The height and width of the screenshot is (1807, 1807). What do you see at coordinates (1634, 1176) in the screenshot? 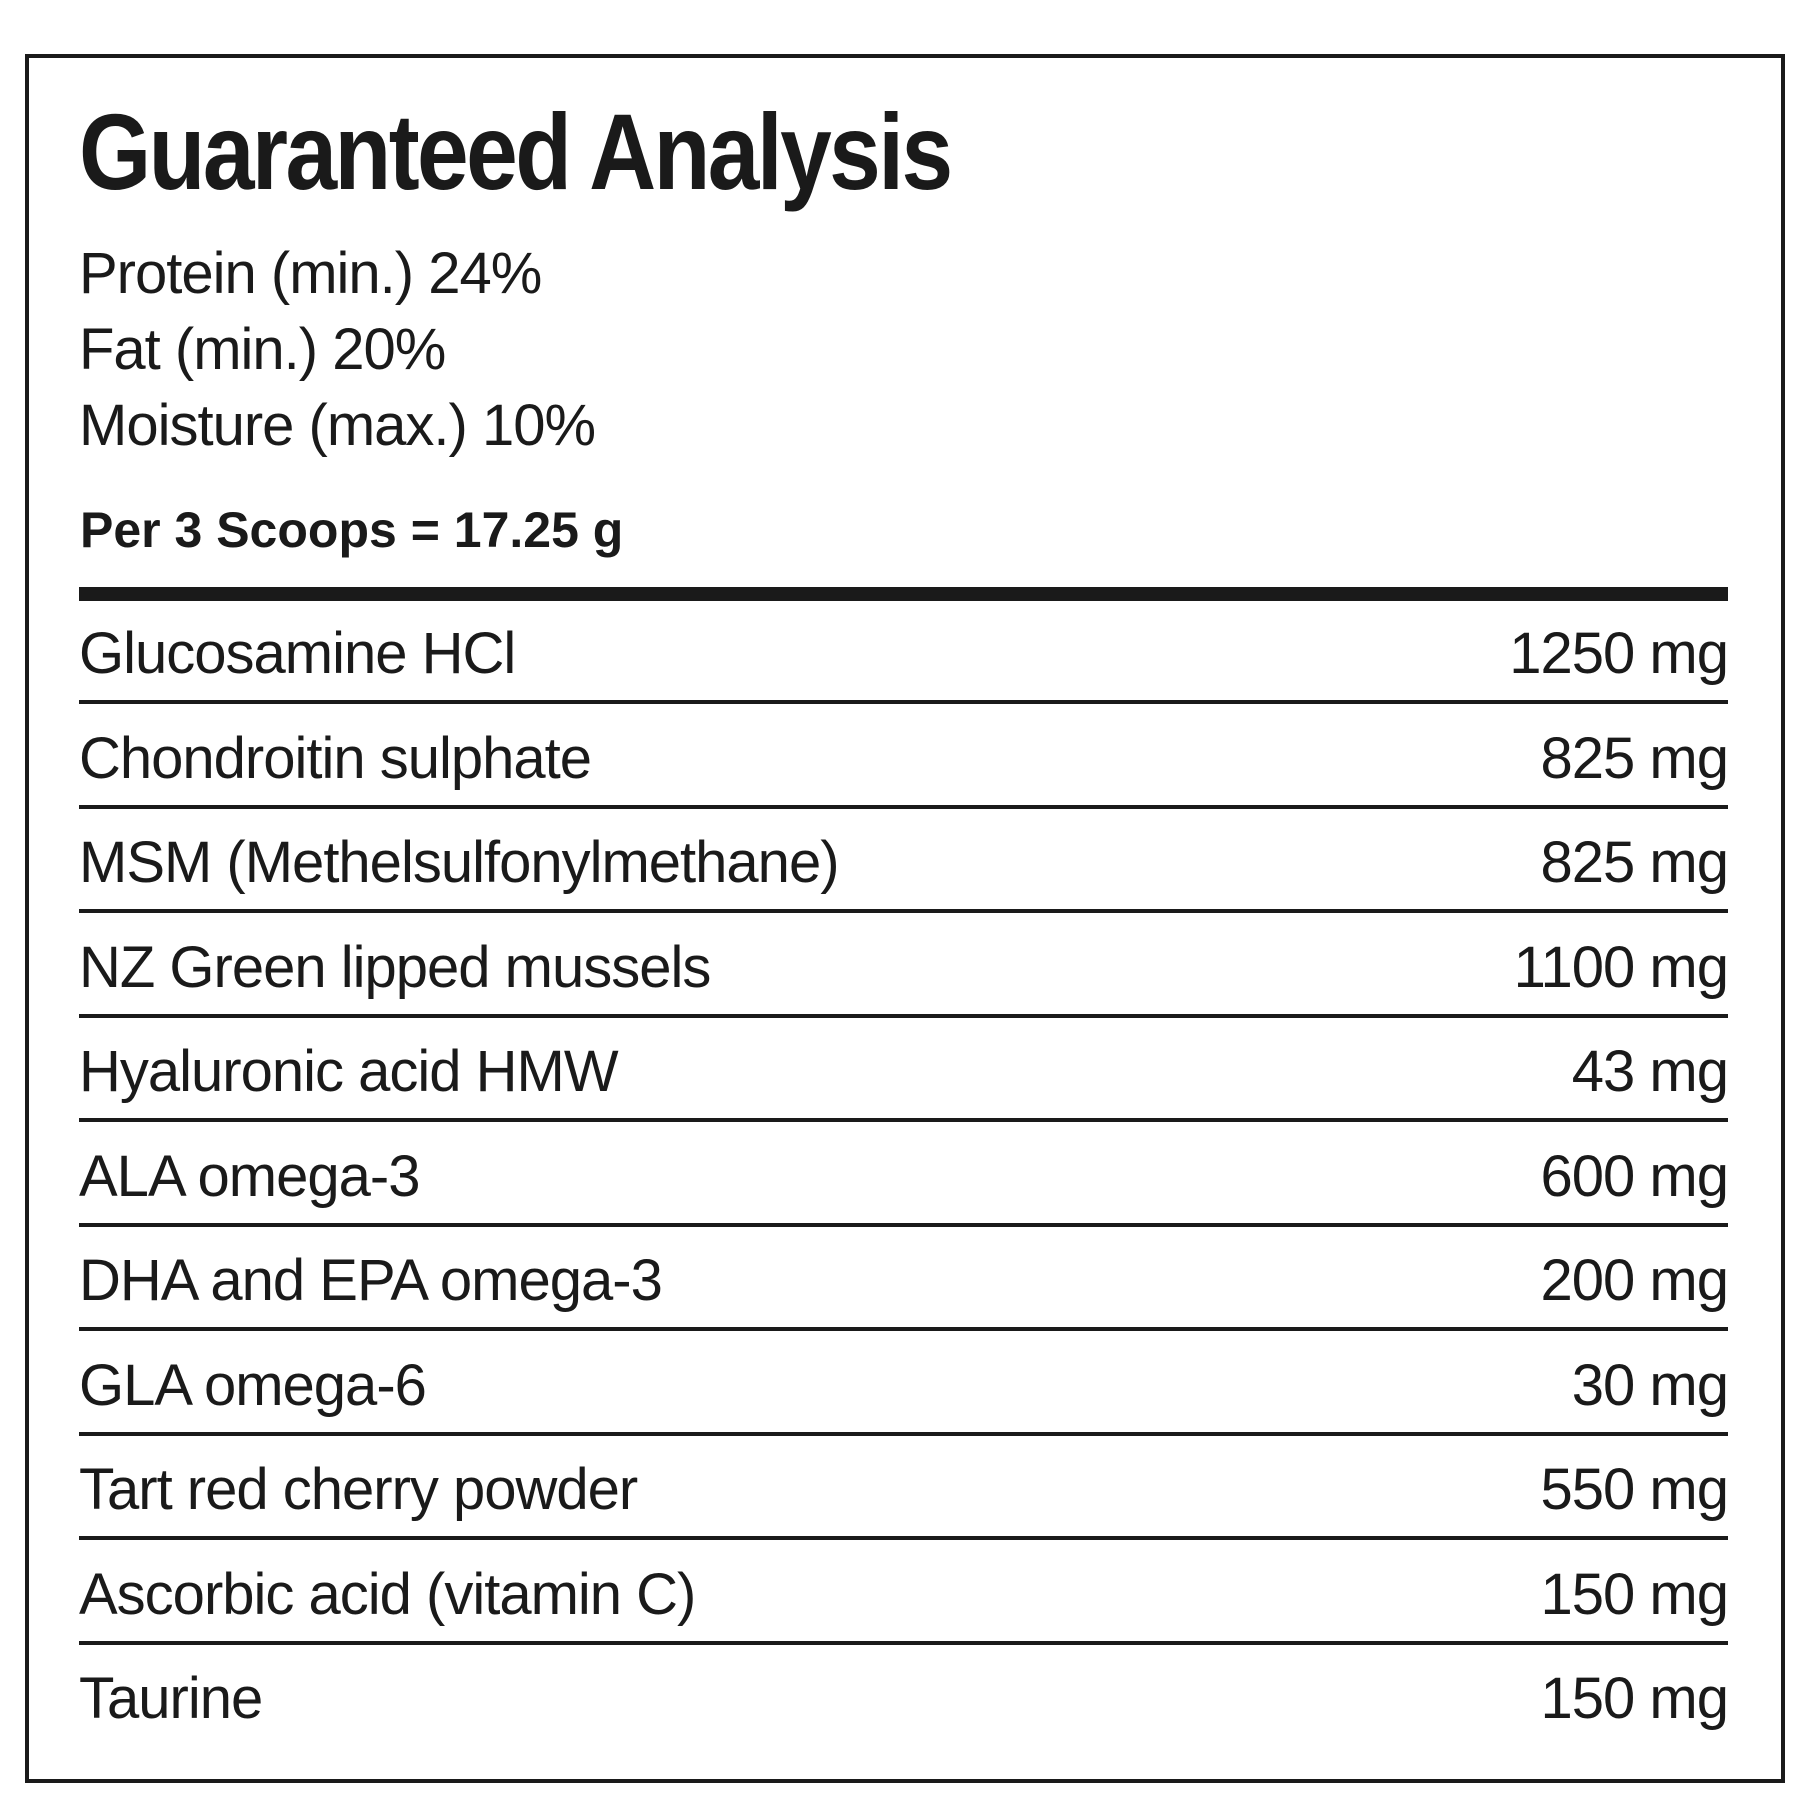
I see `amount: 600 mg` at bounding box center [1634, 1176].